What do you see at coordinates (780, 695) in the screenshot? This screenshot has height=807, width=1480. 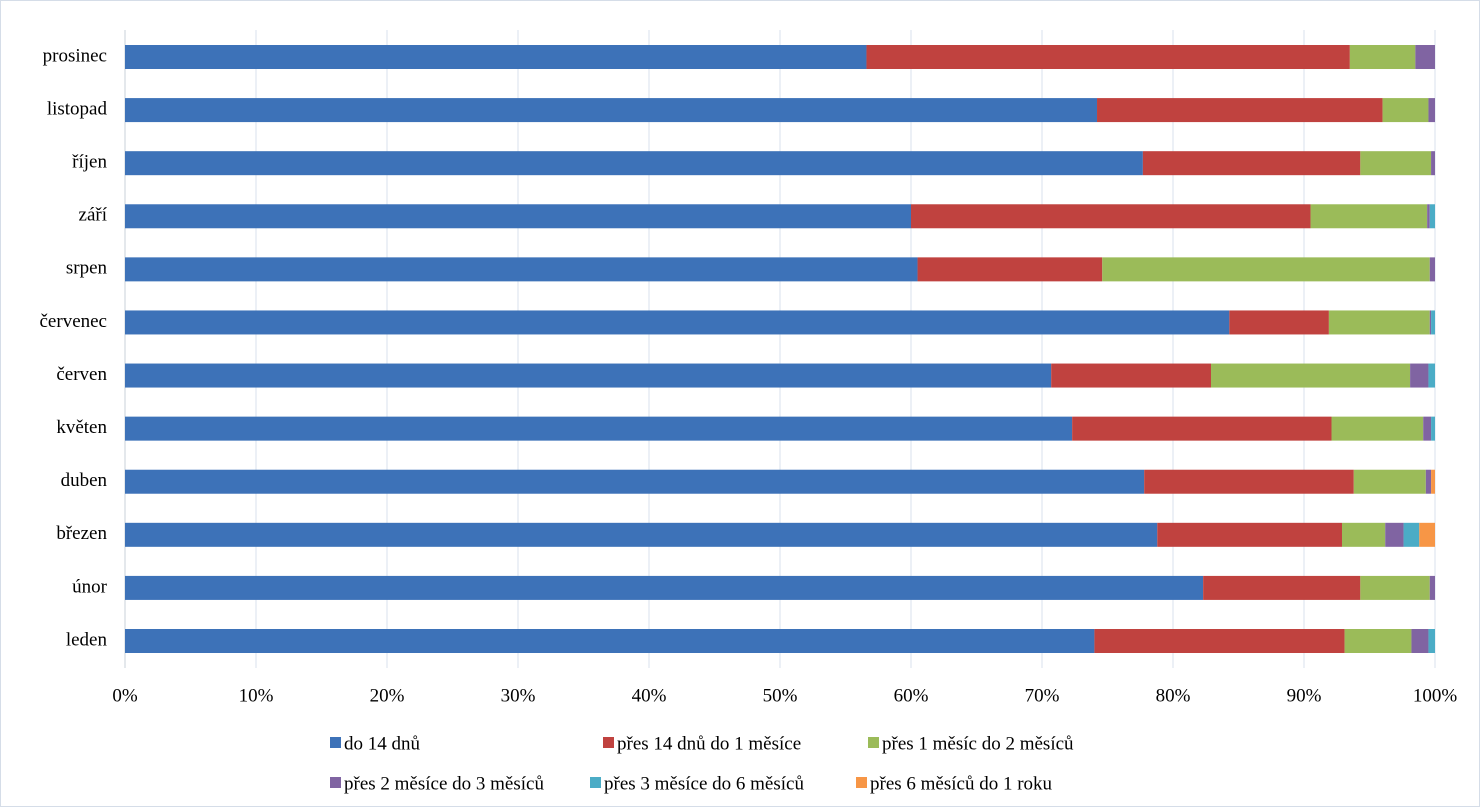 I see `x-tick-label: 50%` at bounding box center [780, 695].